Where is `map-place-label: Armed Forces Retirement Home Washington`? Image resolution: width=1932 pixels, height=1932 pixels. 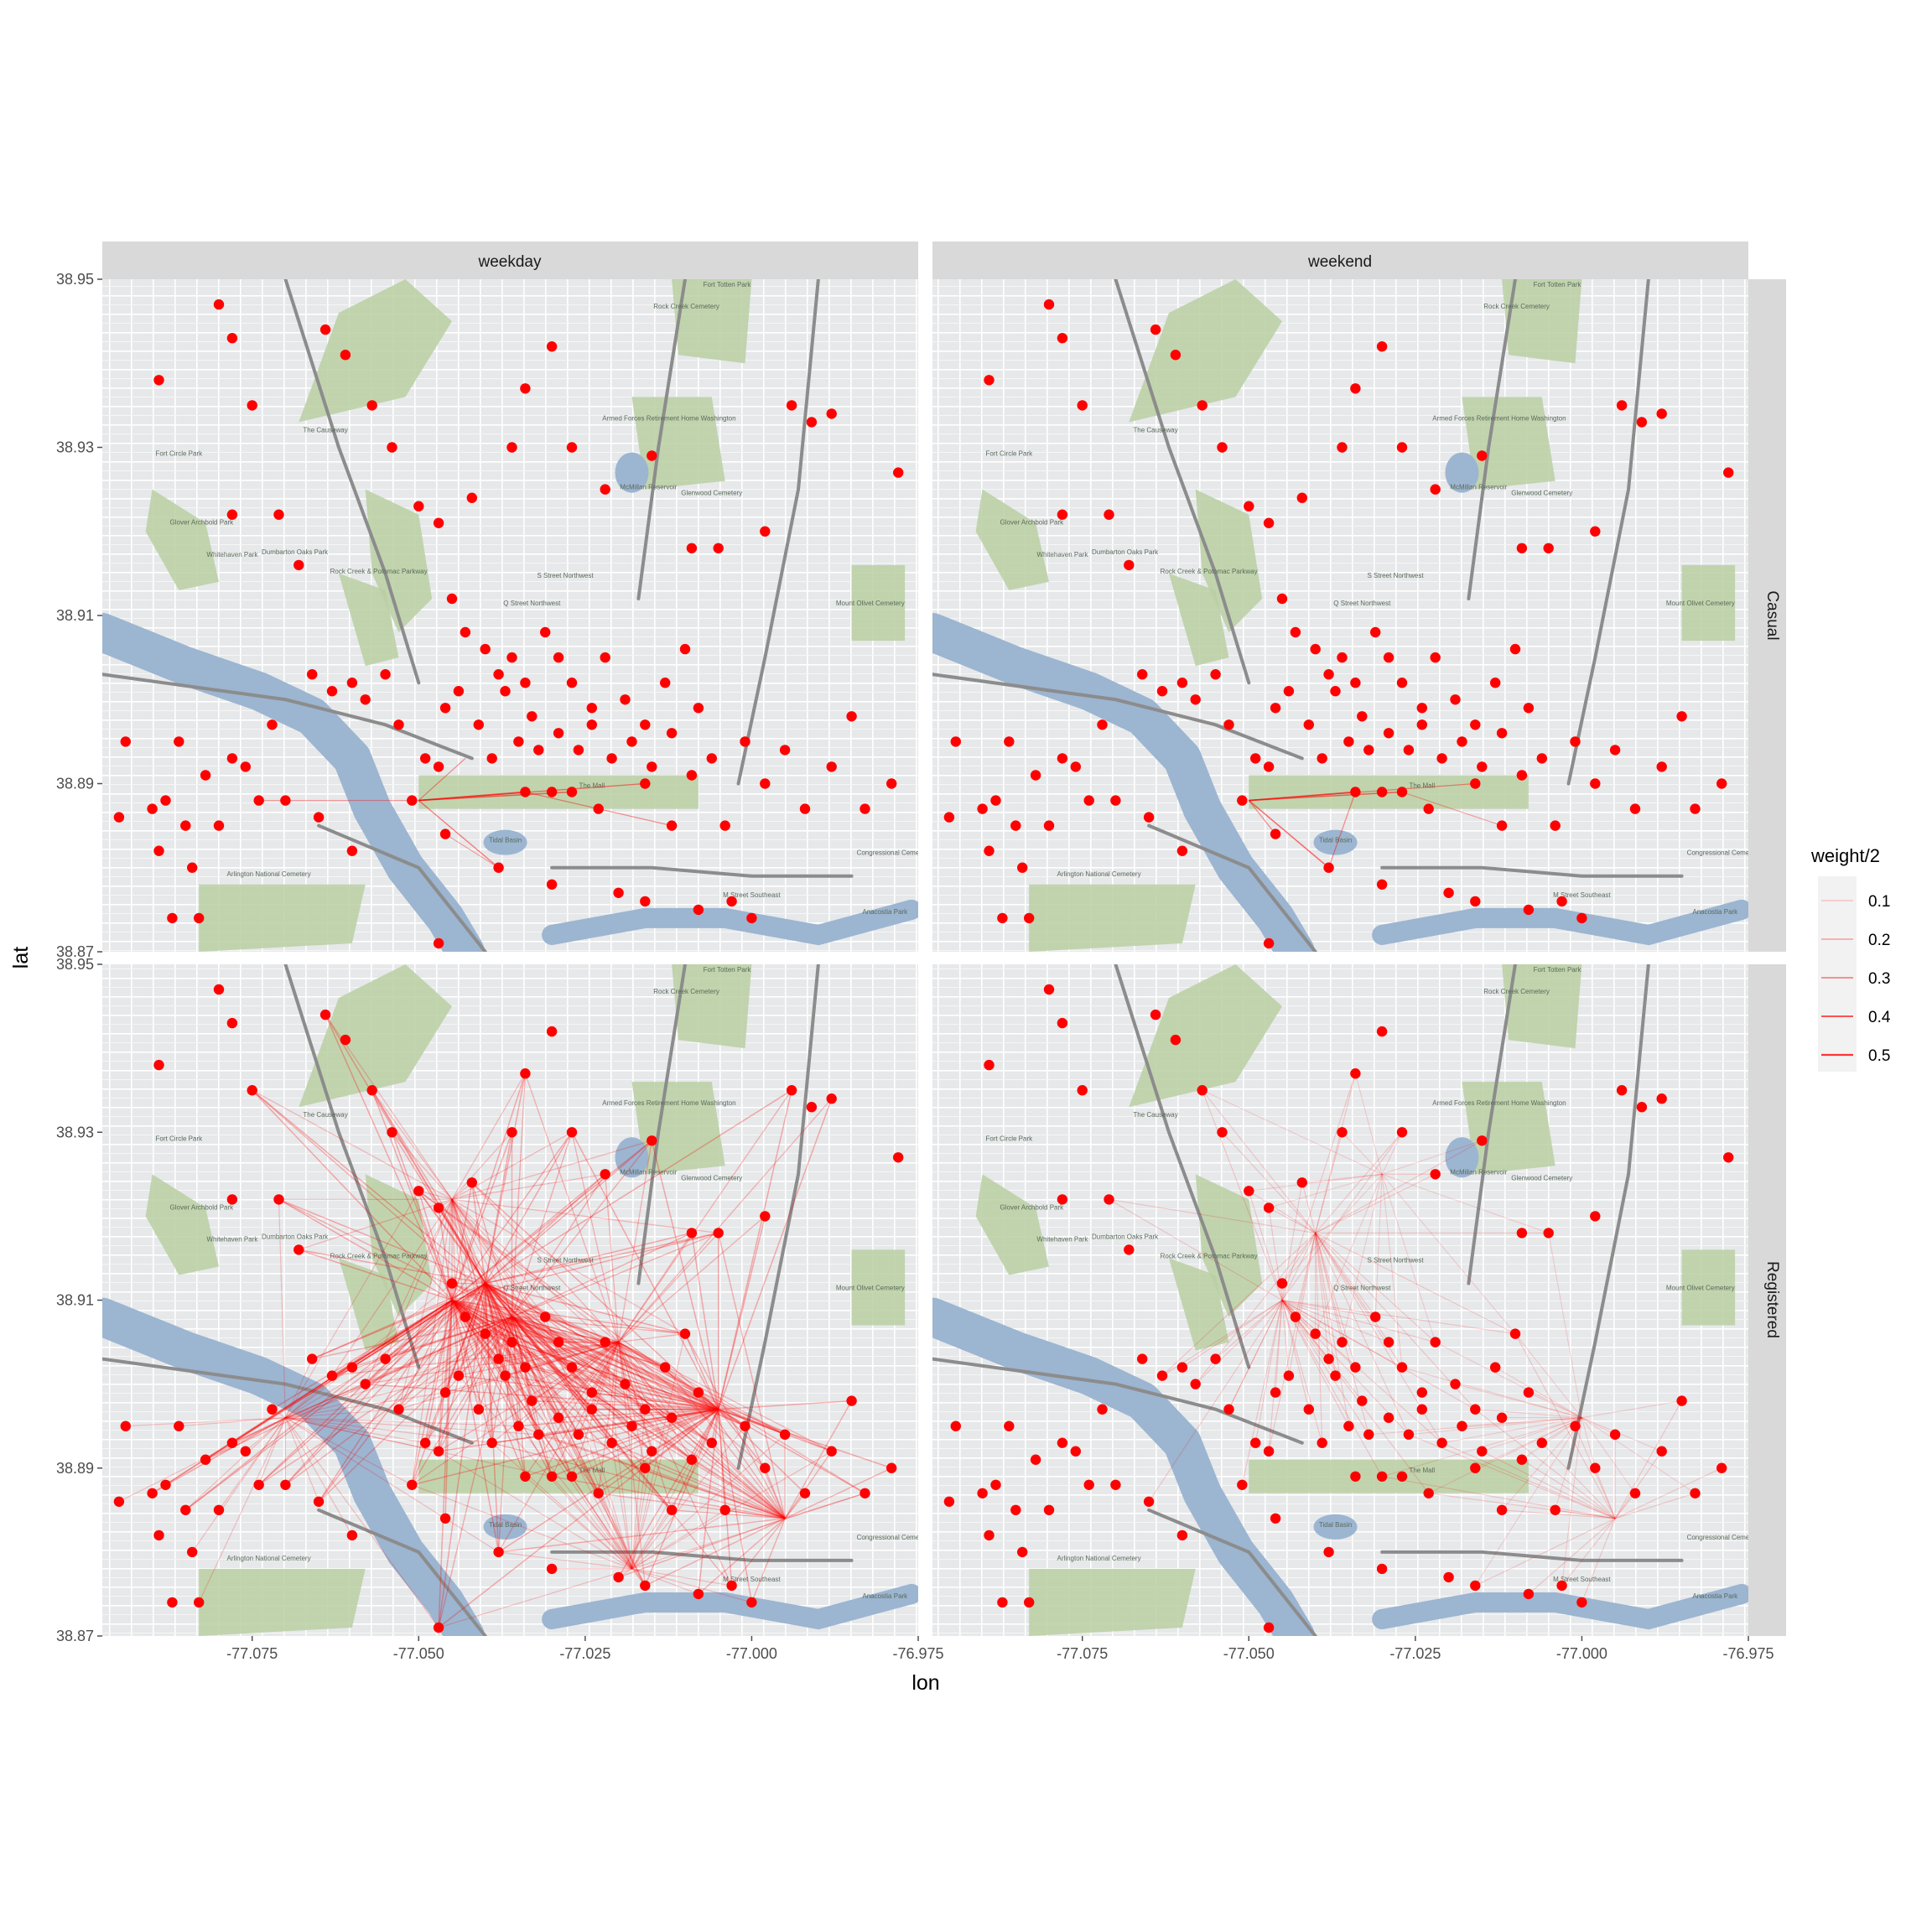
map-place-label: Armed Forces Retirement Home Washington is located at coordinates (668, 418).